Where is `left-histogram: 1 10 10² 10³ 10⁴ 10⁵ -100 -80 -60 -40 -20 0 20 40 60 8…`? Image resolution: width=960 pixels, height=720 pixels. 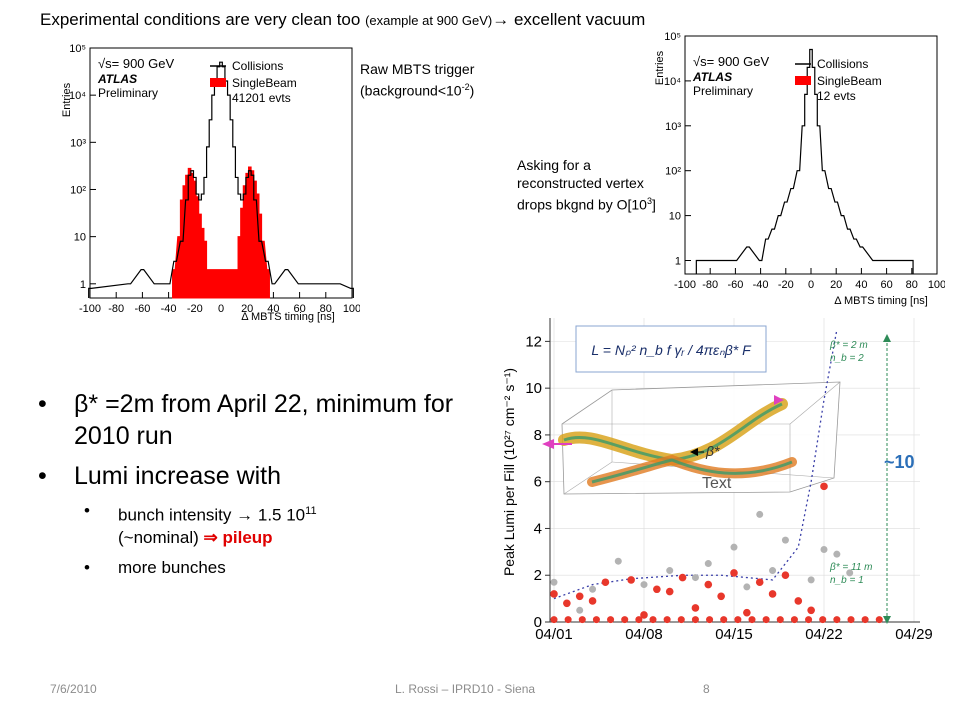
left-histogram: 1 10 10² 10³ 10⁴ 10⁵ -100 -80 -60 -40 -20 0 20 40 60 8… is located at coordinates (210, 183).